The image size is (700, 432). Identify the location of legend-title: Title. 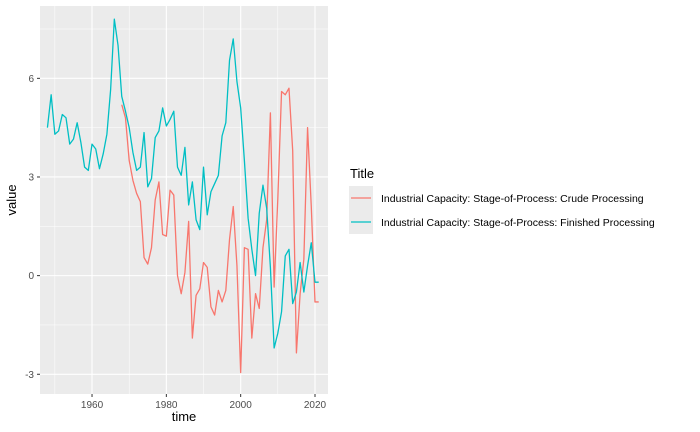
(362, 173).